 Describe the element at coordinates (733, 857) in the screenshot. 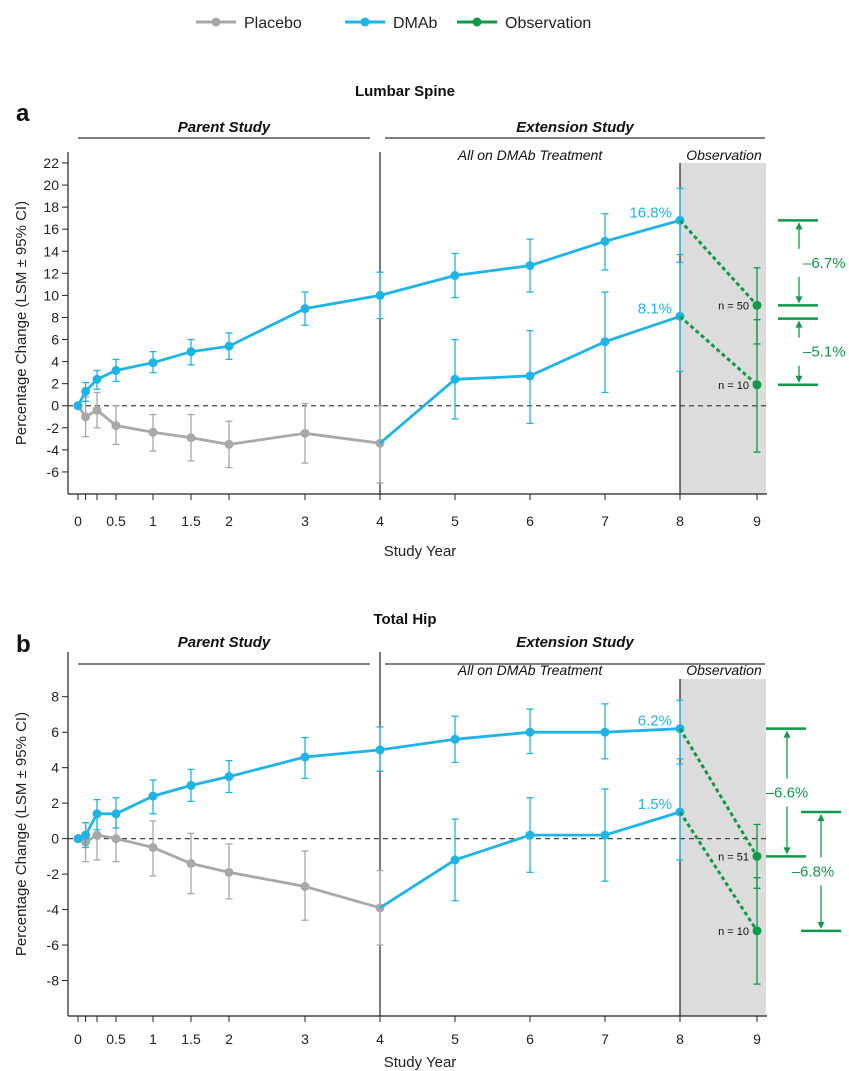

I see `sample-size-label: n = 51` at that location.